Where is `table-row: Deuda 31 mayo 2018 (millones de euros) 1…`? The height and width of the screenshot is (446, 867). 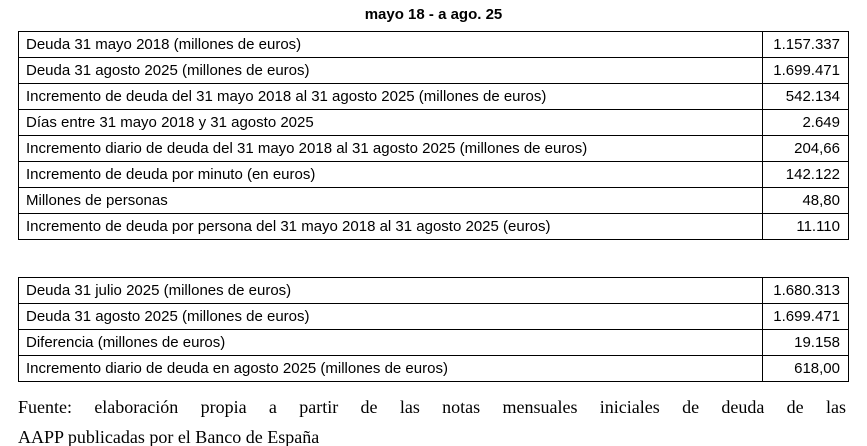
table-row: Deuda 31 mayo 2018 (millones de euros) 1… is located at coordinates (433, 44).